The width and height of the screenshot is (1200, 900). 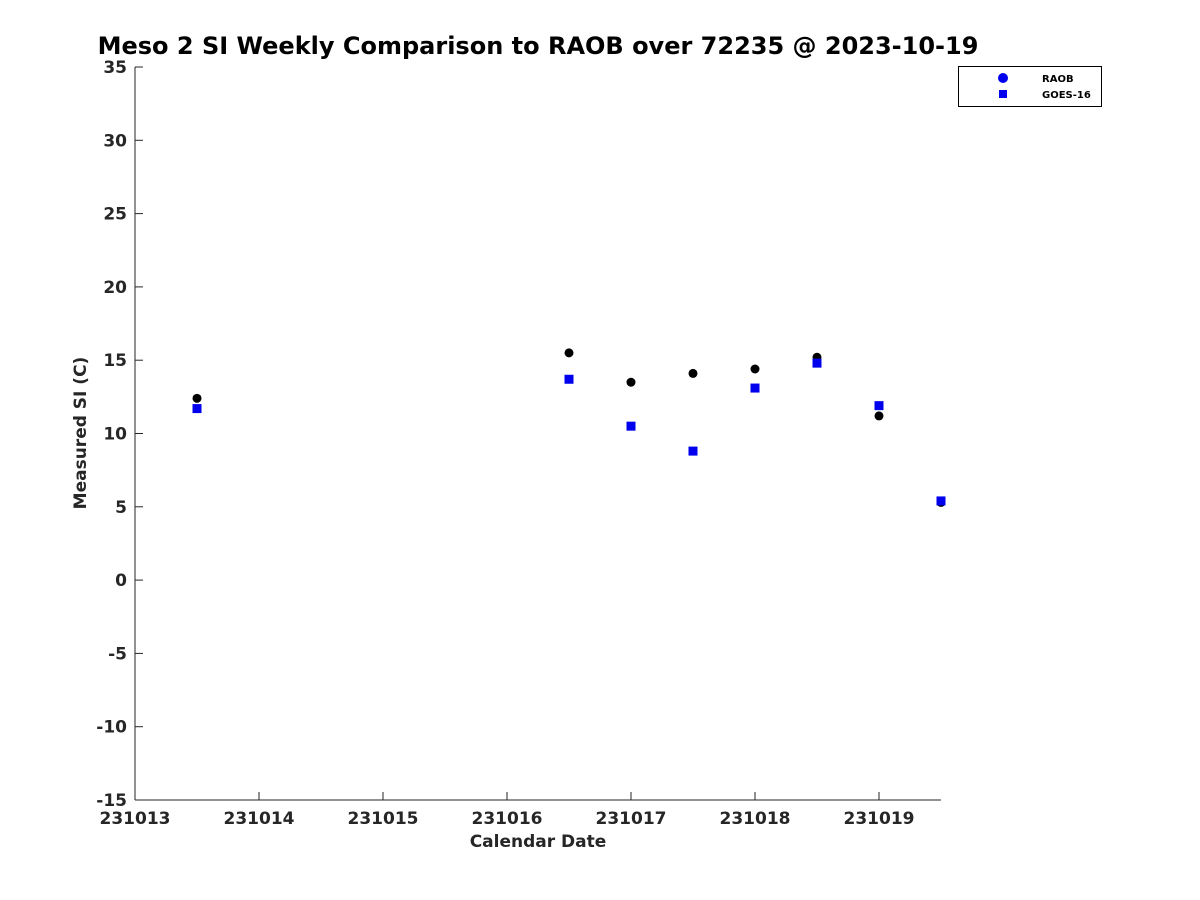 I want to click on y-tick-label: -5, so click(x=117, y=654).